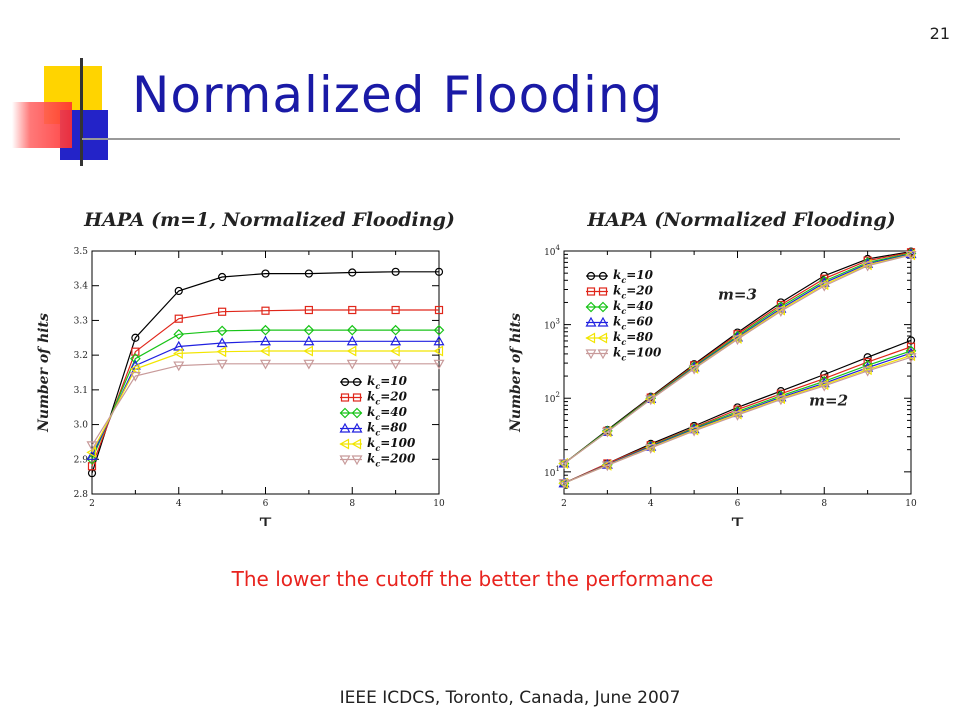 The height and width of the screenshot is (720, 960). What do you see at coordinates (552, 398) in the screenshot?
I see `y-tick-label: 10²` at bounding box center [552, 398].